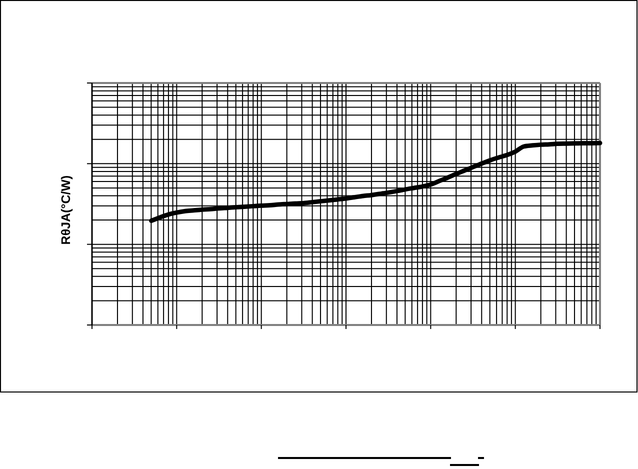 The width and height of the screenshot is (638, 469). Describe the element at coordinates (66, 210) in the screenshot. I see `y-axis-title: RθJA(°C/W)` at that location.